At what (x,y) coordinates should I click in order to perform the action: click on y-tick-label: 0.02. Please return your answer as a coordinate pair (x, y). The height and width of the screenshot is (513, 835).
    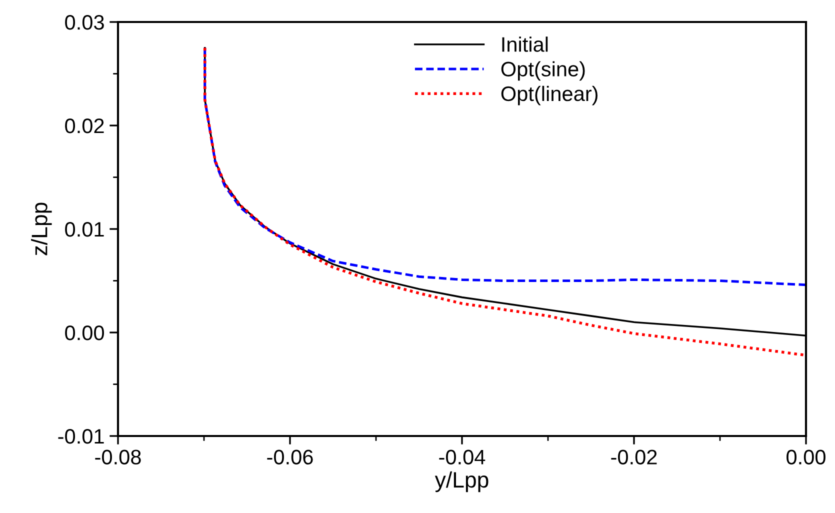
    Looking at the image, I should click on (84, 126).